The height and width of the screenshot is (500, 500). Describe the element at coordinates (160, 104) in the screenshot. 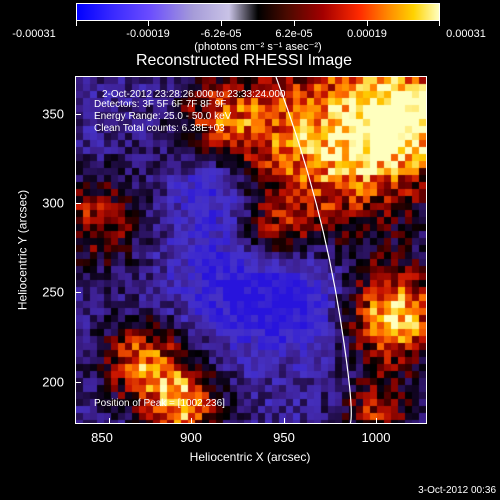

I see `annotation-detectors: Detectors: 3F 5F 6F 7F 8F 9F` at that location.